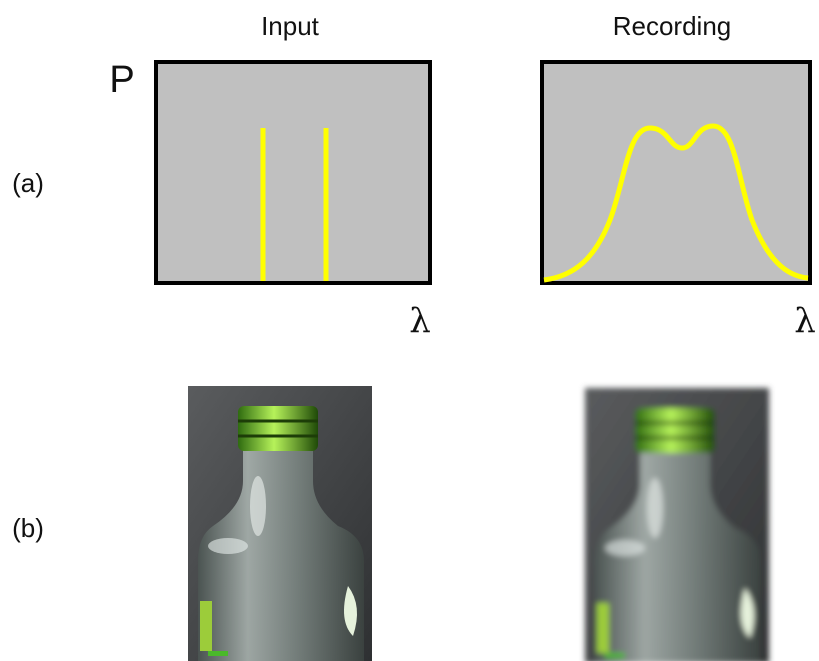  What do you see at coordinates (293, 172) in the screenshot?
I see `input-plot` at bounding box center [293, 172].